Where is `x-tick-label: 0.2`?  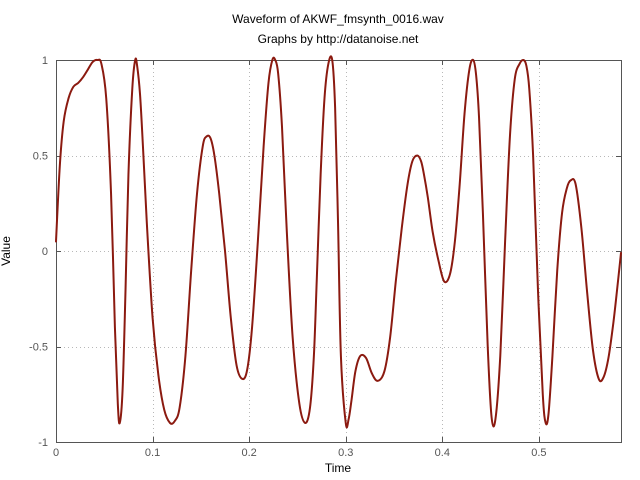
x-tick-label: 0.2 is located at coordinates (249, 453).